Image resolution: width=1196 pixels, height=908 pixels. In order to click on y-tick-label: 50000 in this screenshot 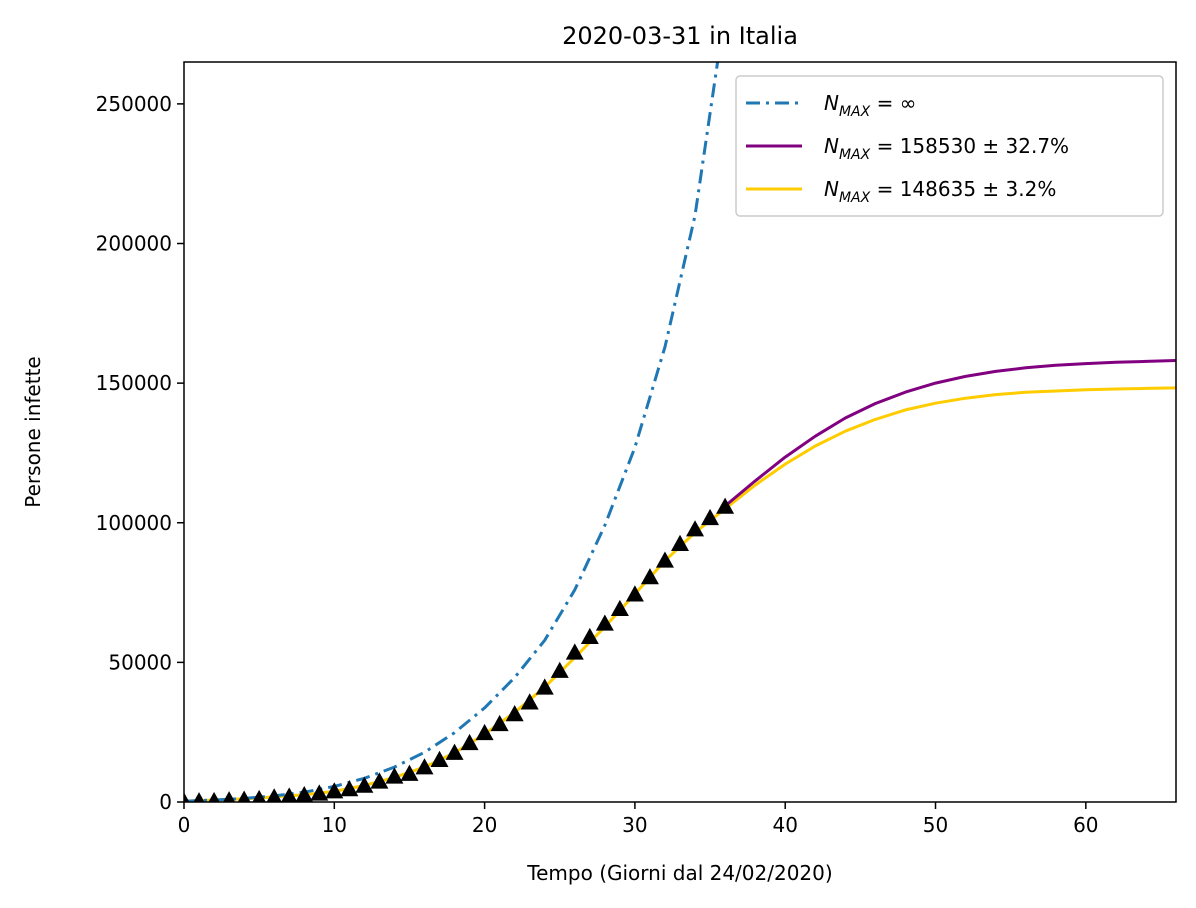, I will do `click(140, 662)`.